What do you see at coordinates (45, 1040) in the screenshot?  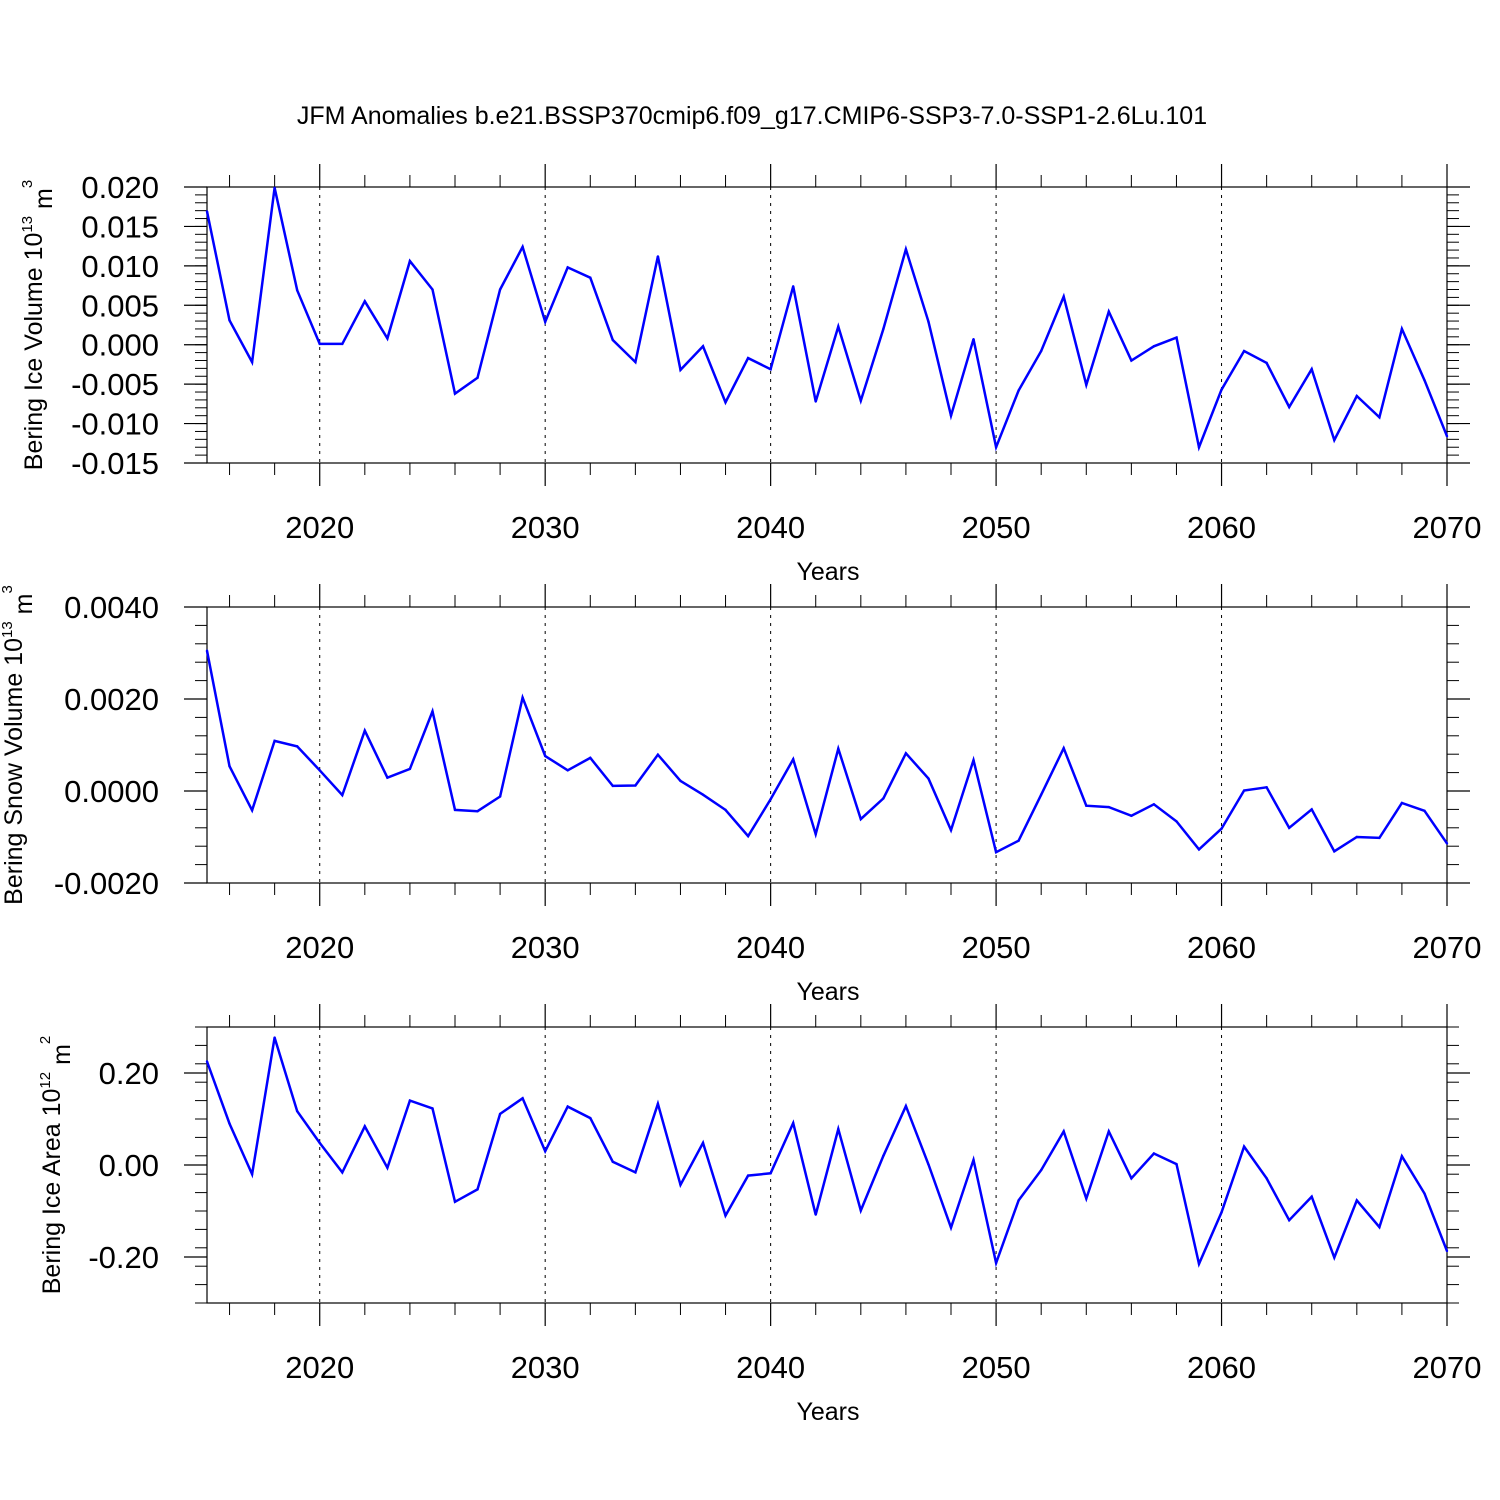 I see `y-axis-label-ylabel-unit-exp: 2` at bounding box center [45, 1040].